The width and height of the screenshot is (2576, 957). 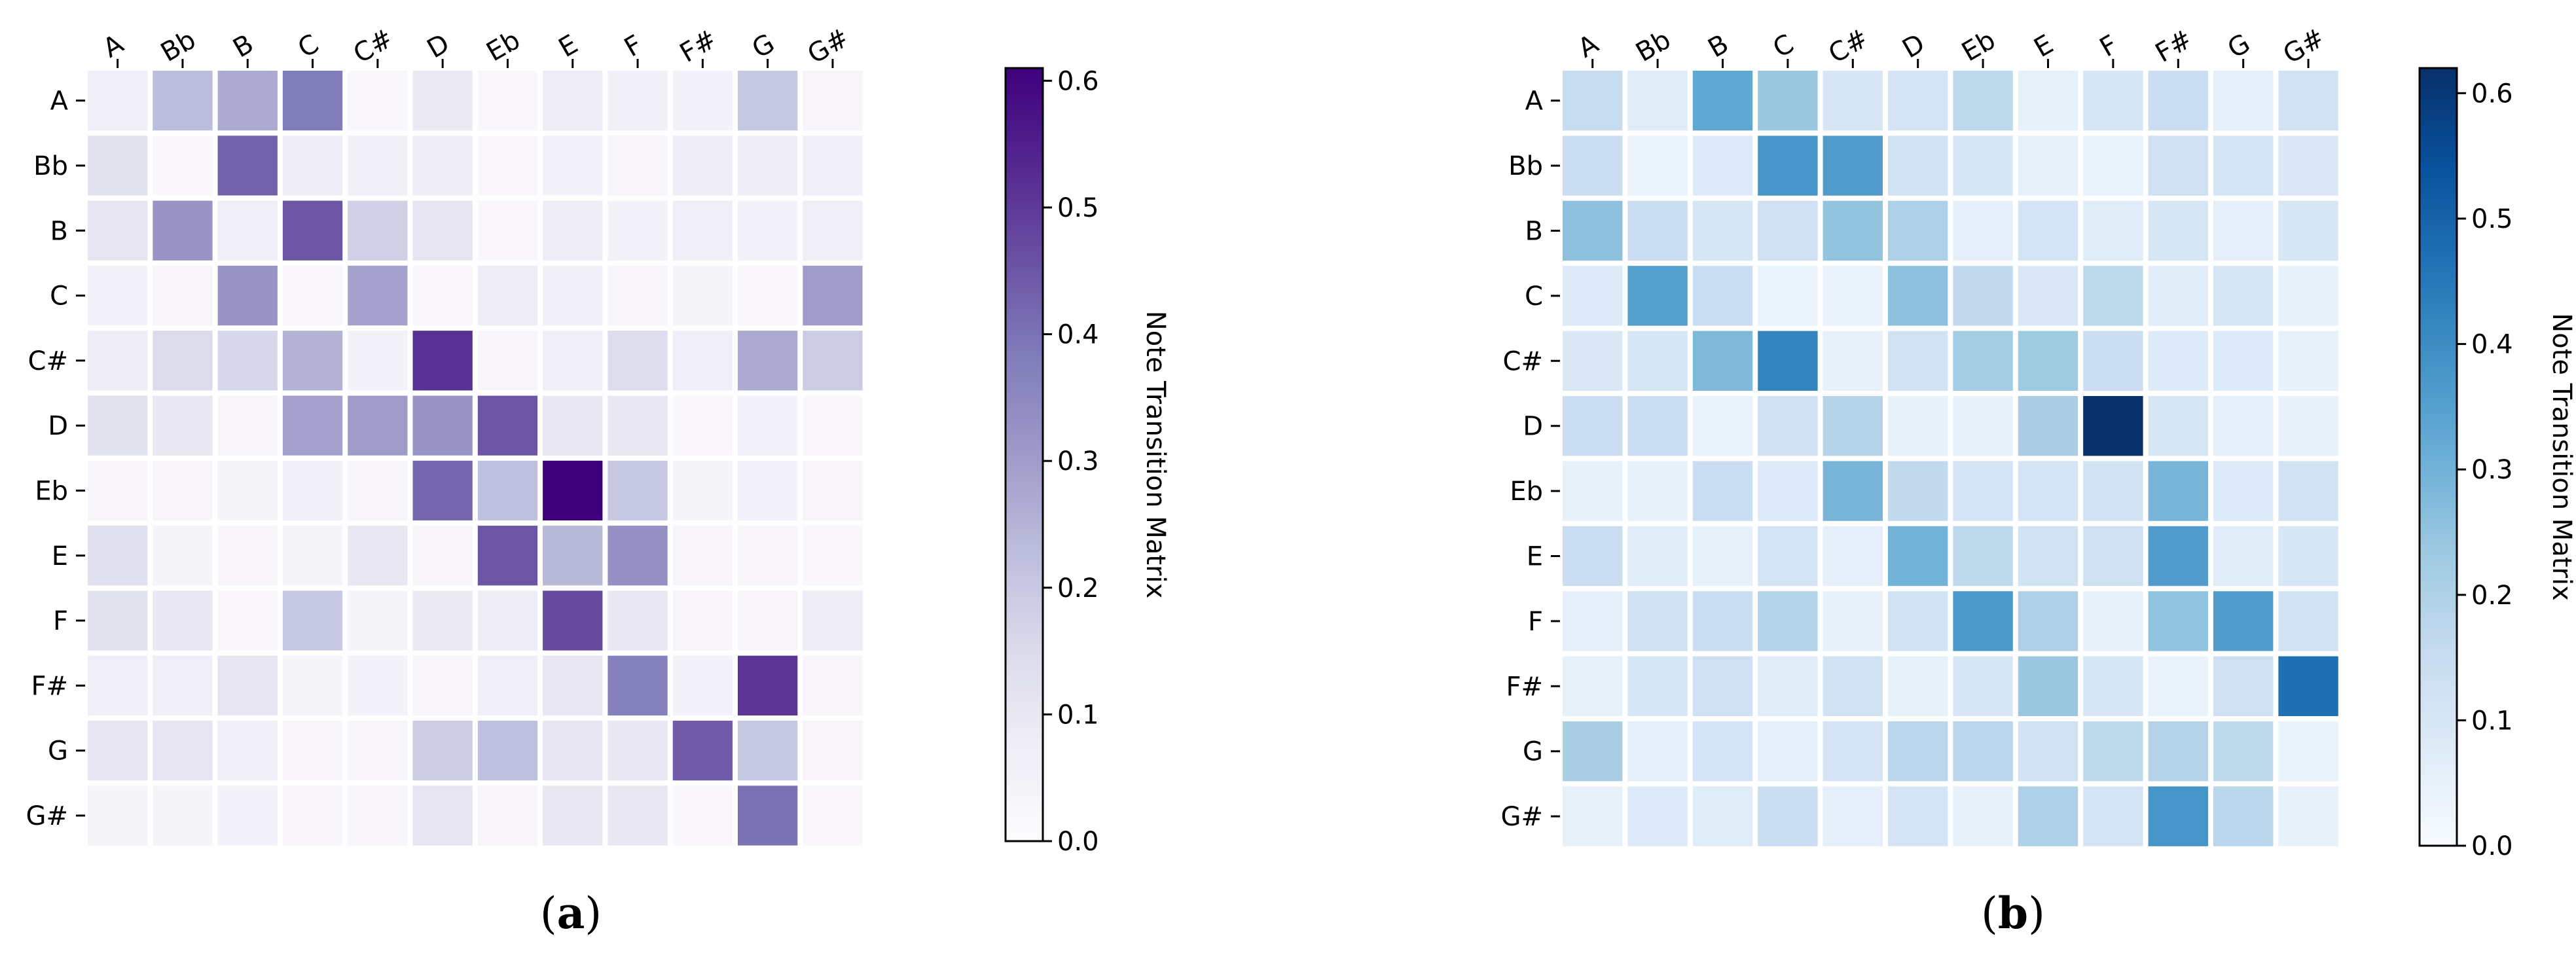 What do you see at coordinates (312, 230) in the screenshot?
I see `heatmap-cell-B-C` at bounding box center [312, 230].